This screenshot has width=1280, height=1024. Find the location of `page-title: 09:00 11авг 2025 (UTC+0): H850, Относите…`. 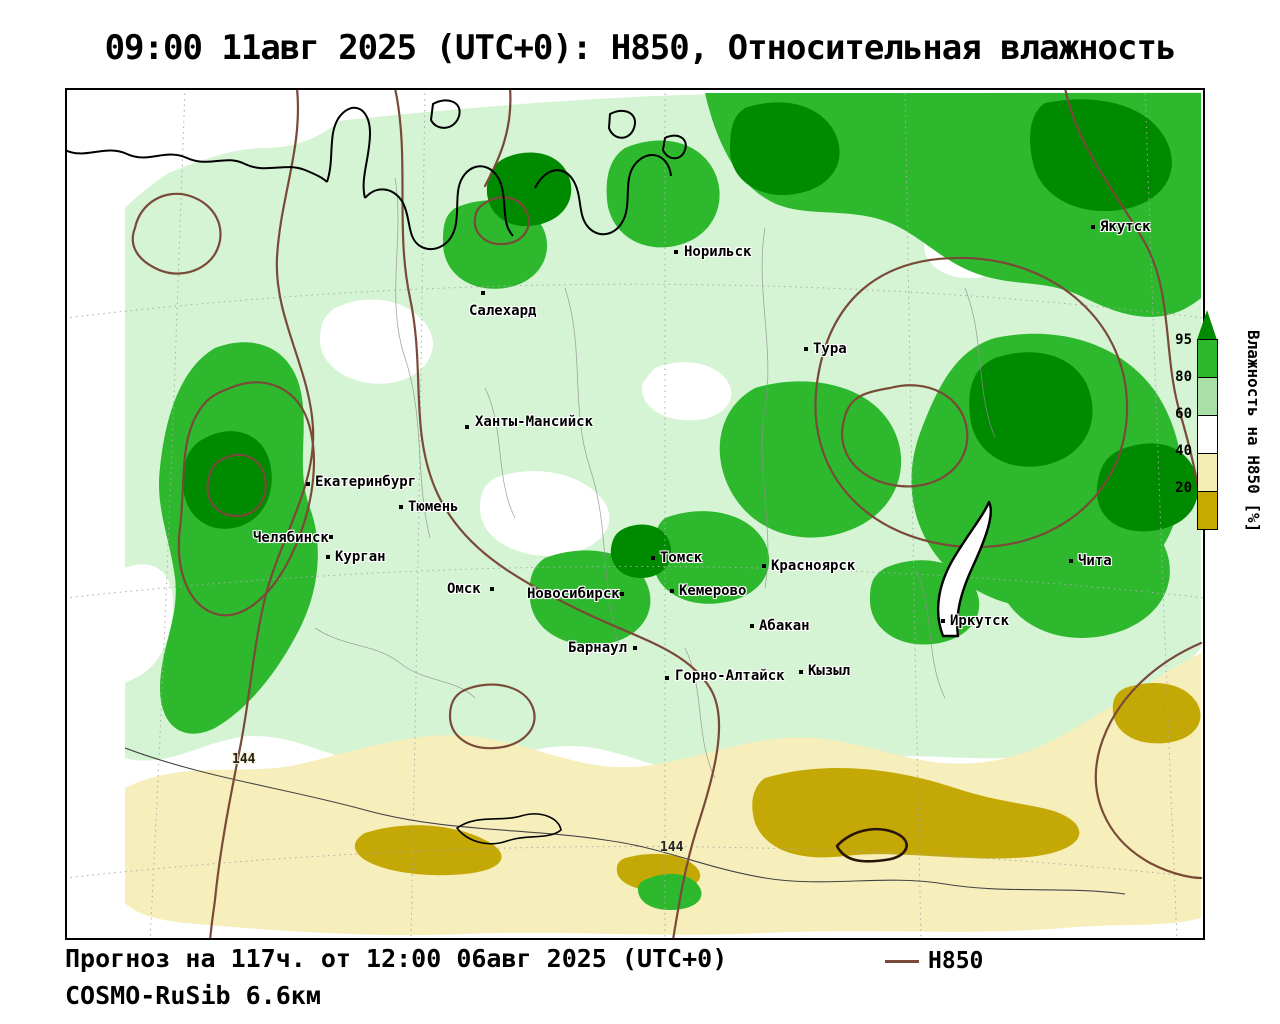

page-title: 09:00 11авг 2025 (UTC+0): H850, Относите… is located at coordinates (640, 48).